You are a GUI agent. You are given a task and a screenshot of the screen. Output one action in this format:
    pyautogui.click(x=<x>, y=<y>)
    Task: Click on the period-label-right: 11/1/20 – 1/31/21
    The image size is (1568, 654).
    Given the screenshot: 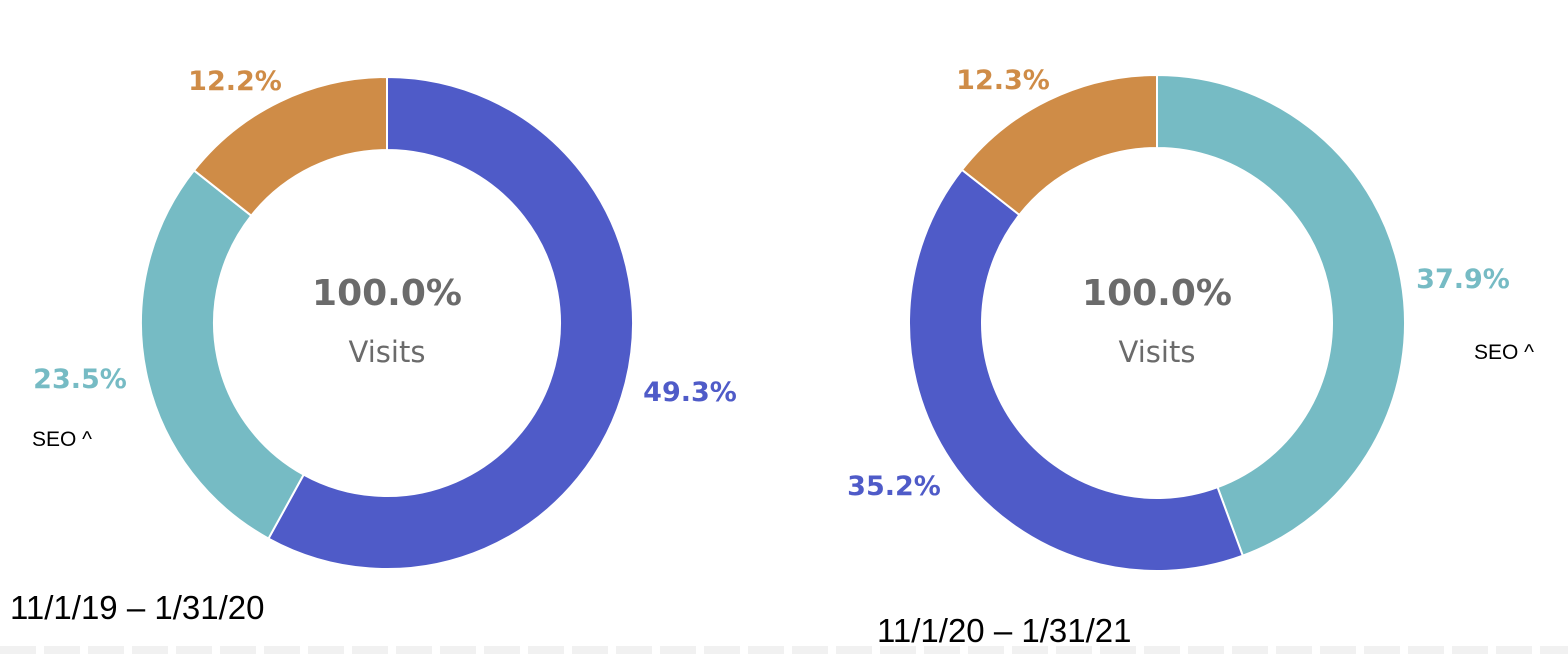 What is the action you would take?
    pyautogui.click(x=1004, y=630)
    